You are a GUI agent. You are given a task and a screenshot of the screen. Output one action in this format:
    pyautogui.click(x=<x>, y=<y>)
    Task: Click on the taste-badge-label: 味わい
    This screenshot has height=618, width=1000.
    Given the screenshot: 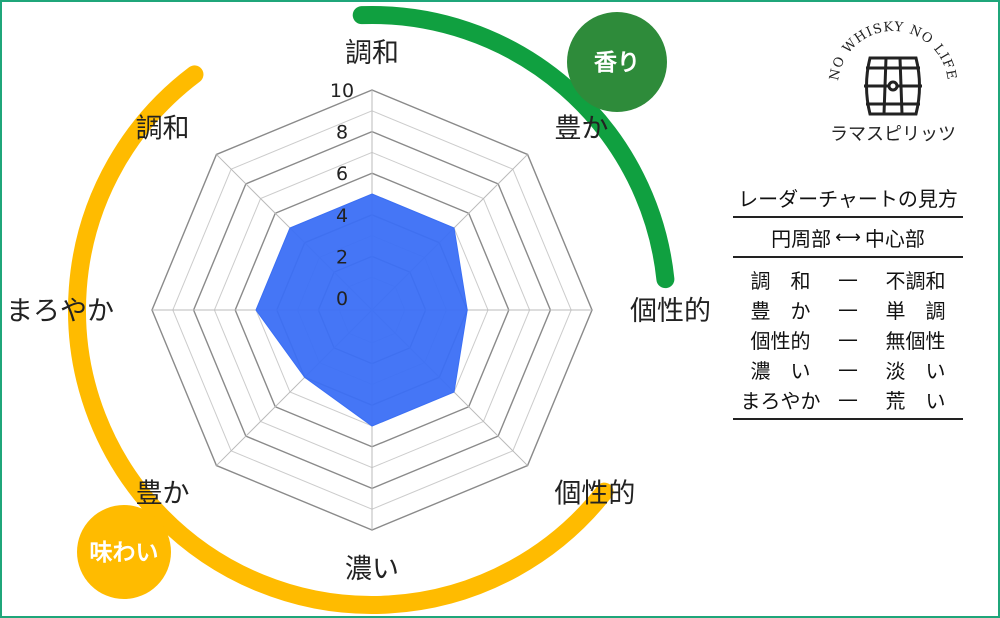 What is the action you would take?
    pyautogui.click(x=124, y=553)
    